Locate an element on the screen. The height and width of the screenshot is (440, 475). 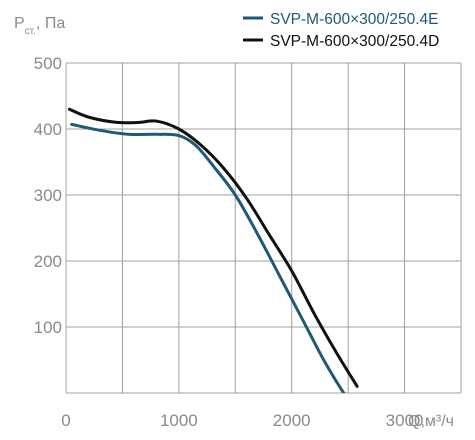
legend-label-2: SVP-M-600×300/250.4D is located at coordinates (354, 41).